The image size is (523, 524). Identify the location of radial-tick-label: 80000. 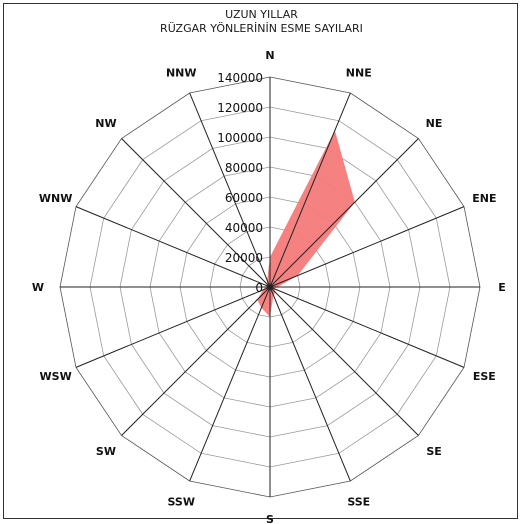
(244, 168).